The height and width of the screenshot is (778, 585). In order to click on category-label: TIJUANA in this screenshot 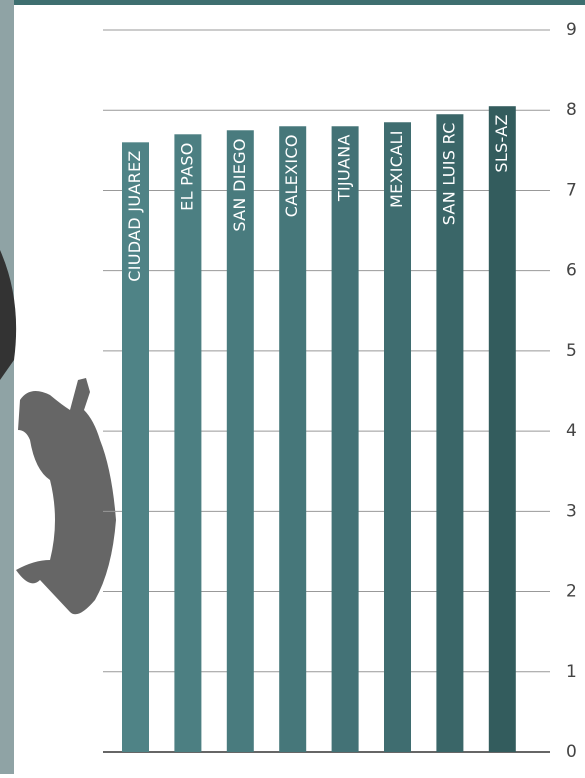, I will do `click(344, 168)`.